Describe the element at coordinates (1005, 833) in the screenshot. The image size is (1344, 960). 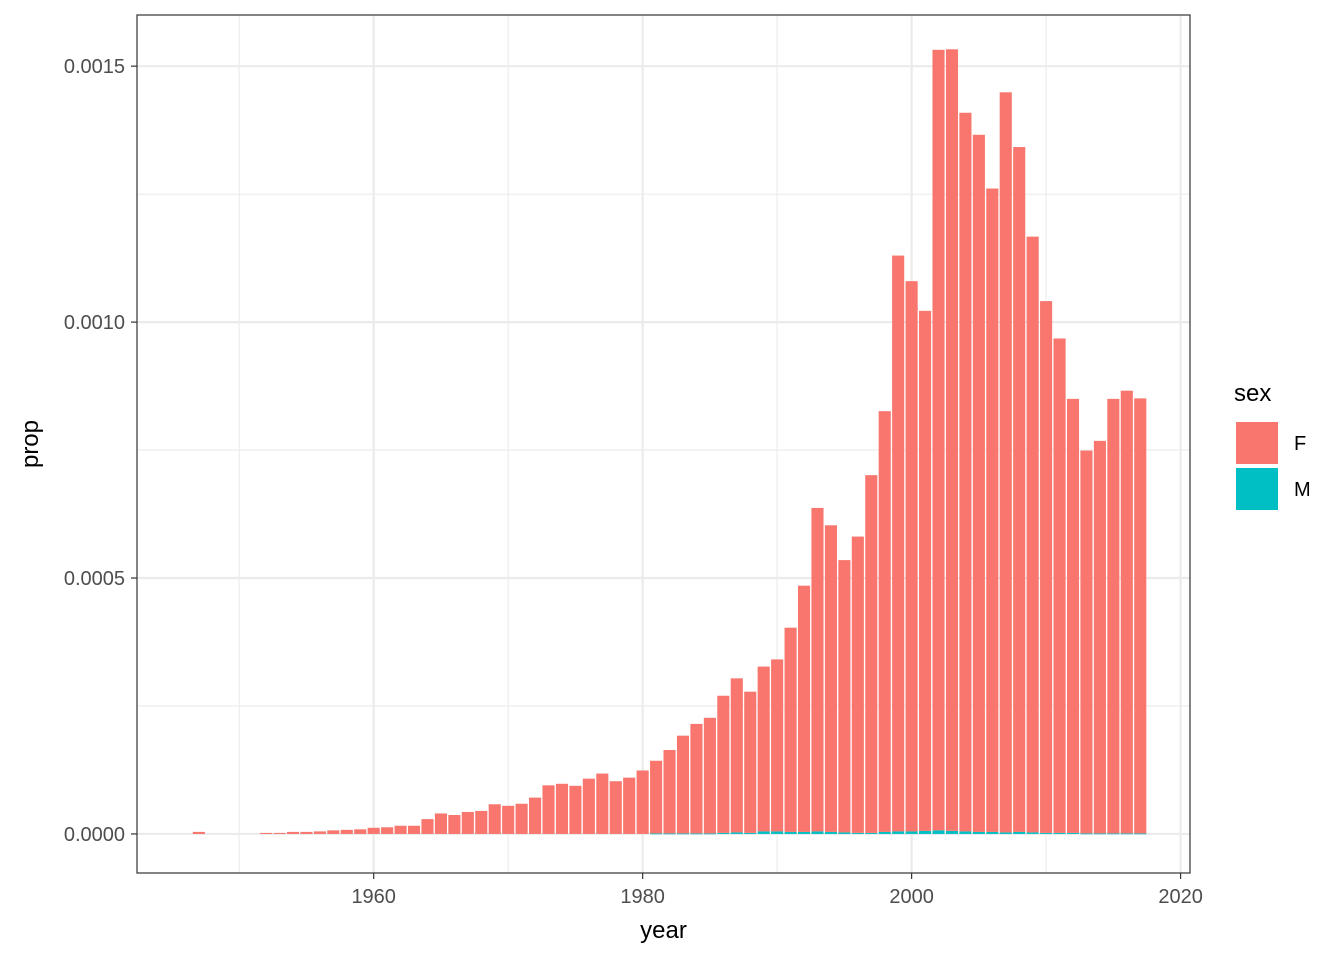
I see `bar-m-2007` at that location.